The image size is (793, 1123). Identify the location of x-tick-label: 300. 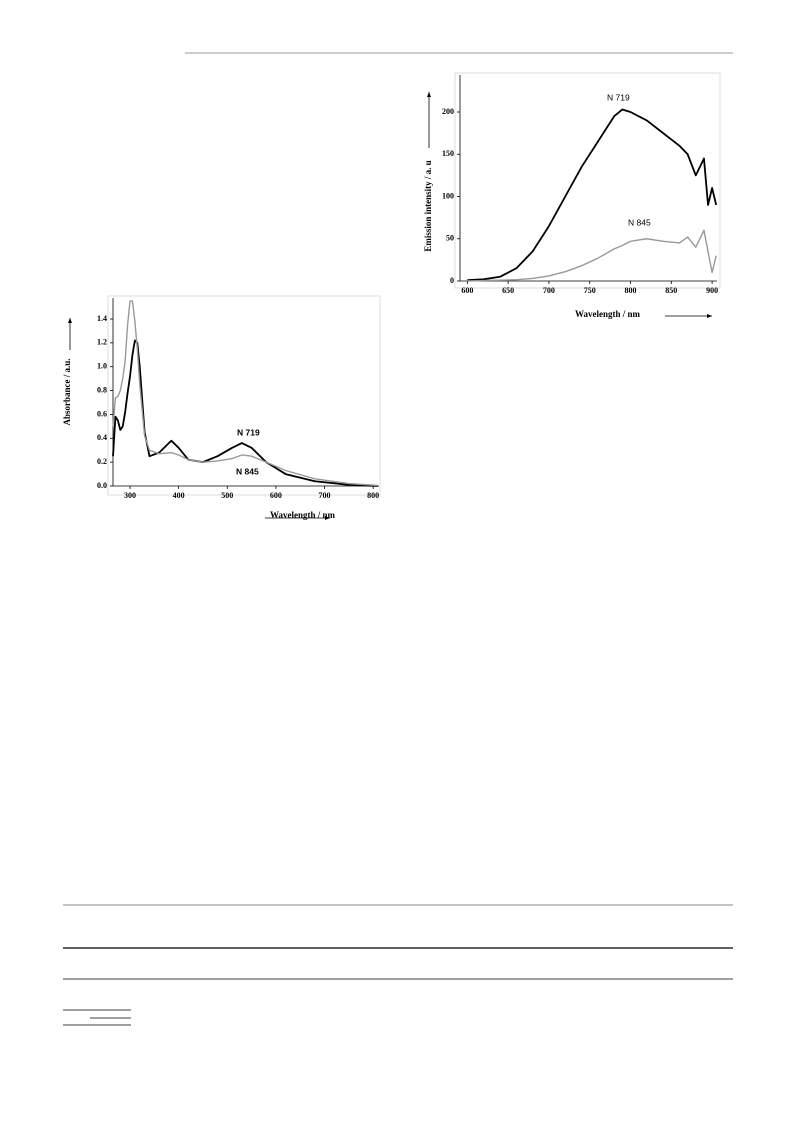
(130, 495).